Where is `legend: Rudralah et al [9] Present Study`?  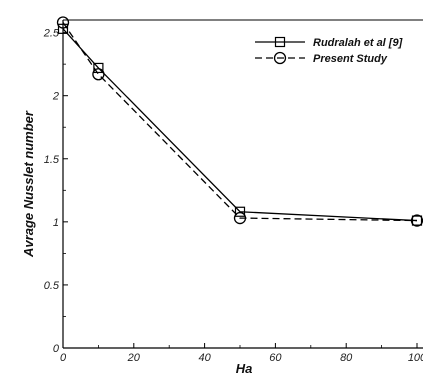
legend: Rudralah et al [9] Present Study is located at coordinates (329, 50).